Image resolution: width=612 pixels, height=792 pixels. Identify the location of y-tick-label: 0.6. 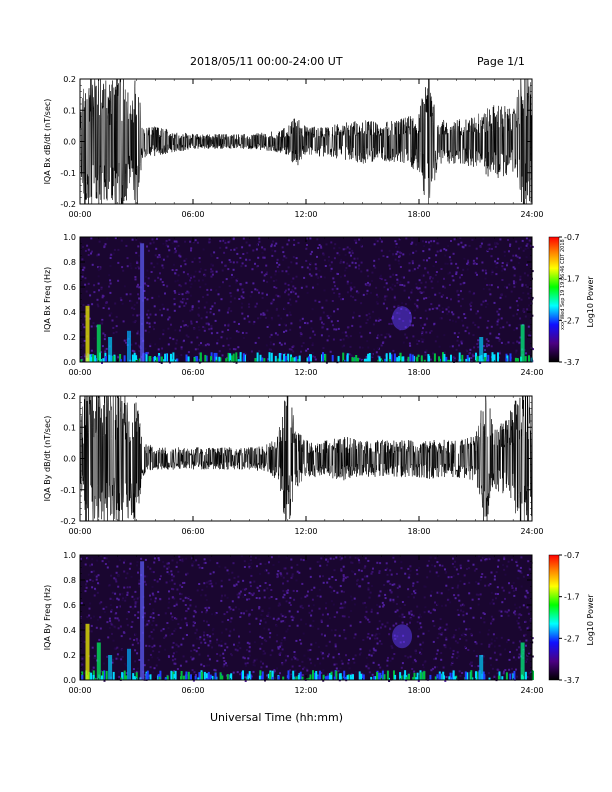
(69, 287).